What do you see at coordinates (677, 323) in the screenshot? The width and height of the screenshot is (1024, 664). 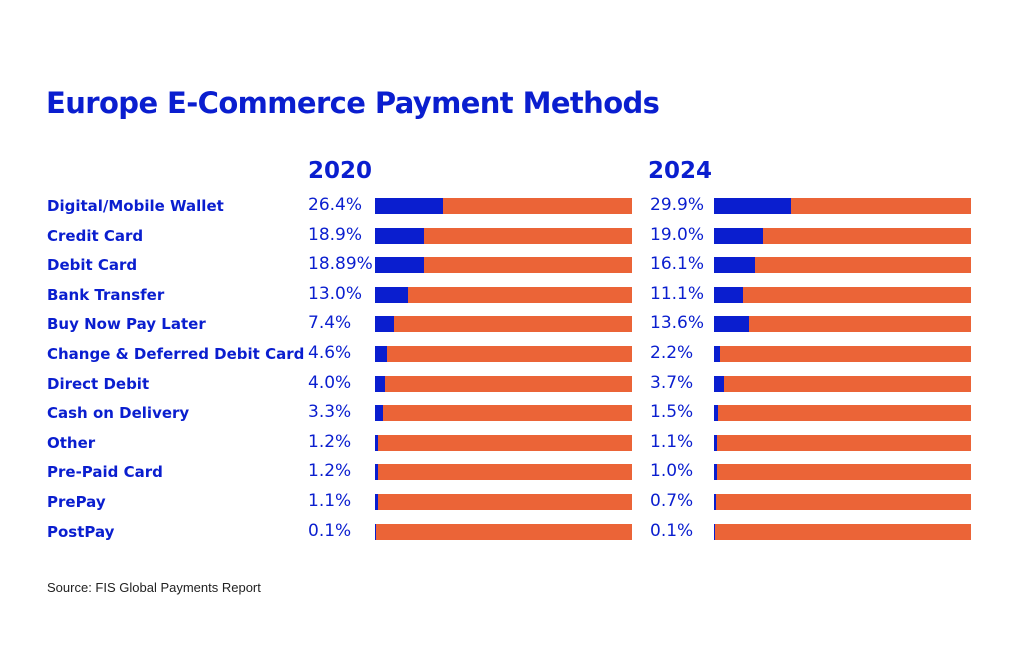 I see `value-label: 13.6%` at bounding box center [677, 323].